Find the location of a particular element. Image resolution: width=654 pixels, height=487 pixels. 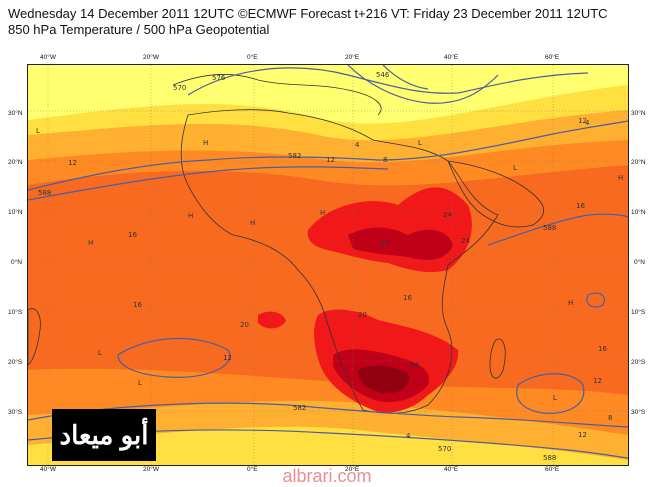

lat-label-left: 10°N is located at coordinates (15, 212).